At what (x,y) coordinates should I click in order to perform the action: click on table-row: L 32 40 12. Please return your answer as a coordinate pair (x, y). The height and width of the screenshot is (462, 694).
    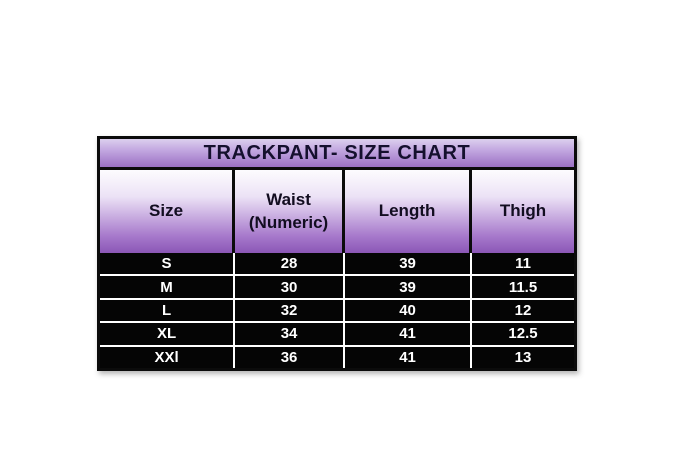
    Looking at the image, I should click on (337, 309).